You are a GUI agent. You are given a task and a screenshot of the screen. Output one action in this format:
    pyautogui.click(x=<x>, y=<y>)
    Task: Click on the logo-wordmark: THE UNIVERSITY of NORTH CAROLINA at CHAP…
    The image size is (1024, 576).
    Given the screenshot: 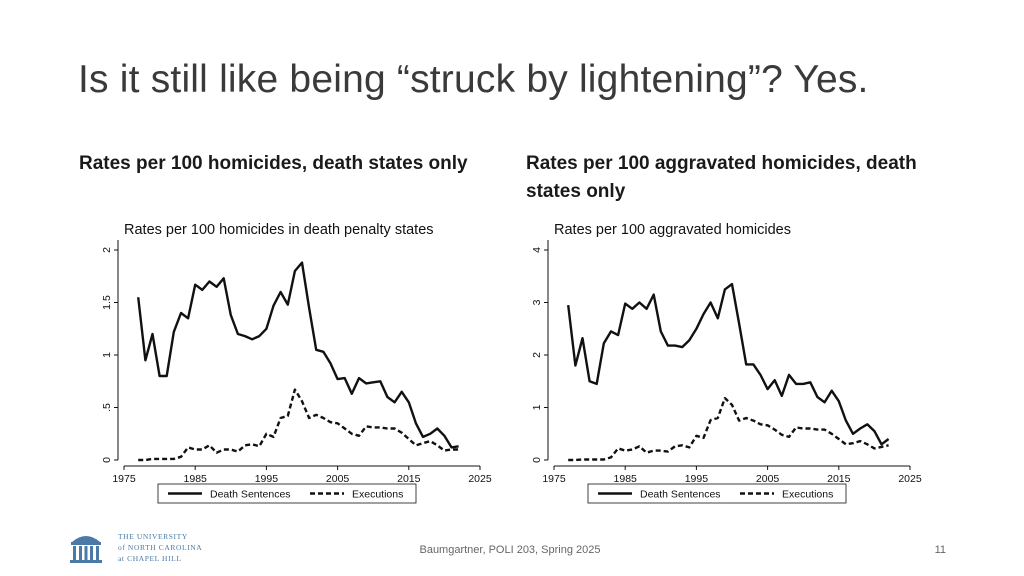 What is the action you would take?
    pyautogui.click(x=160, y=547)
    